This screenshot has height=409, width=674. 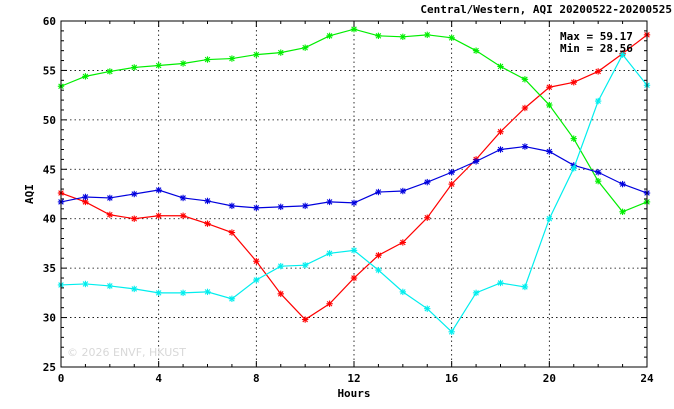 What do you see at coordinates (256, 378) in the screenshot?
I see `x-tick-label: 8` at bounding box center [256, 378].